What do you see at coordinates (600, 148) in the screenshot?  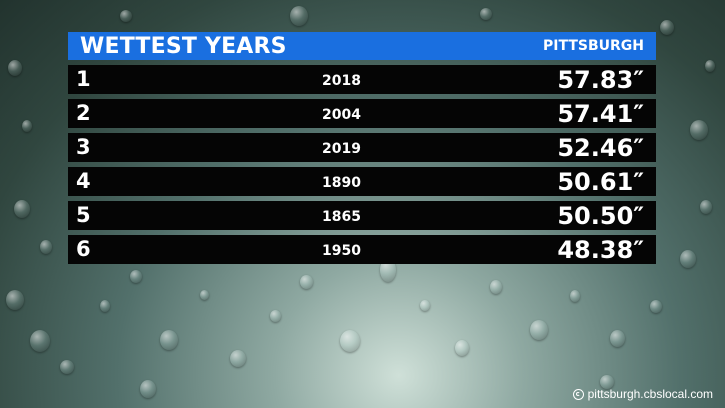 I see `rainfall-value: 52.46″` at bounding box center [600, 148].